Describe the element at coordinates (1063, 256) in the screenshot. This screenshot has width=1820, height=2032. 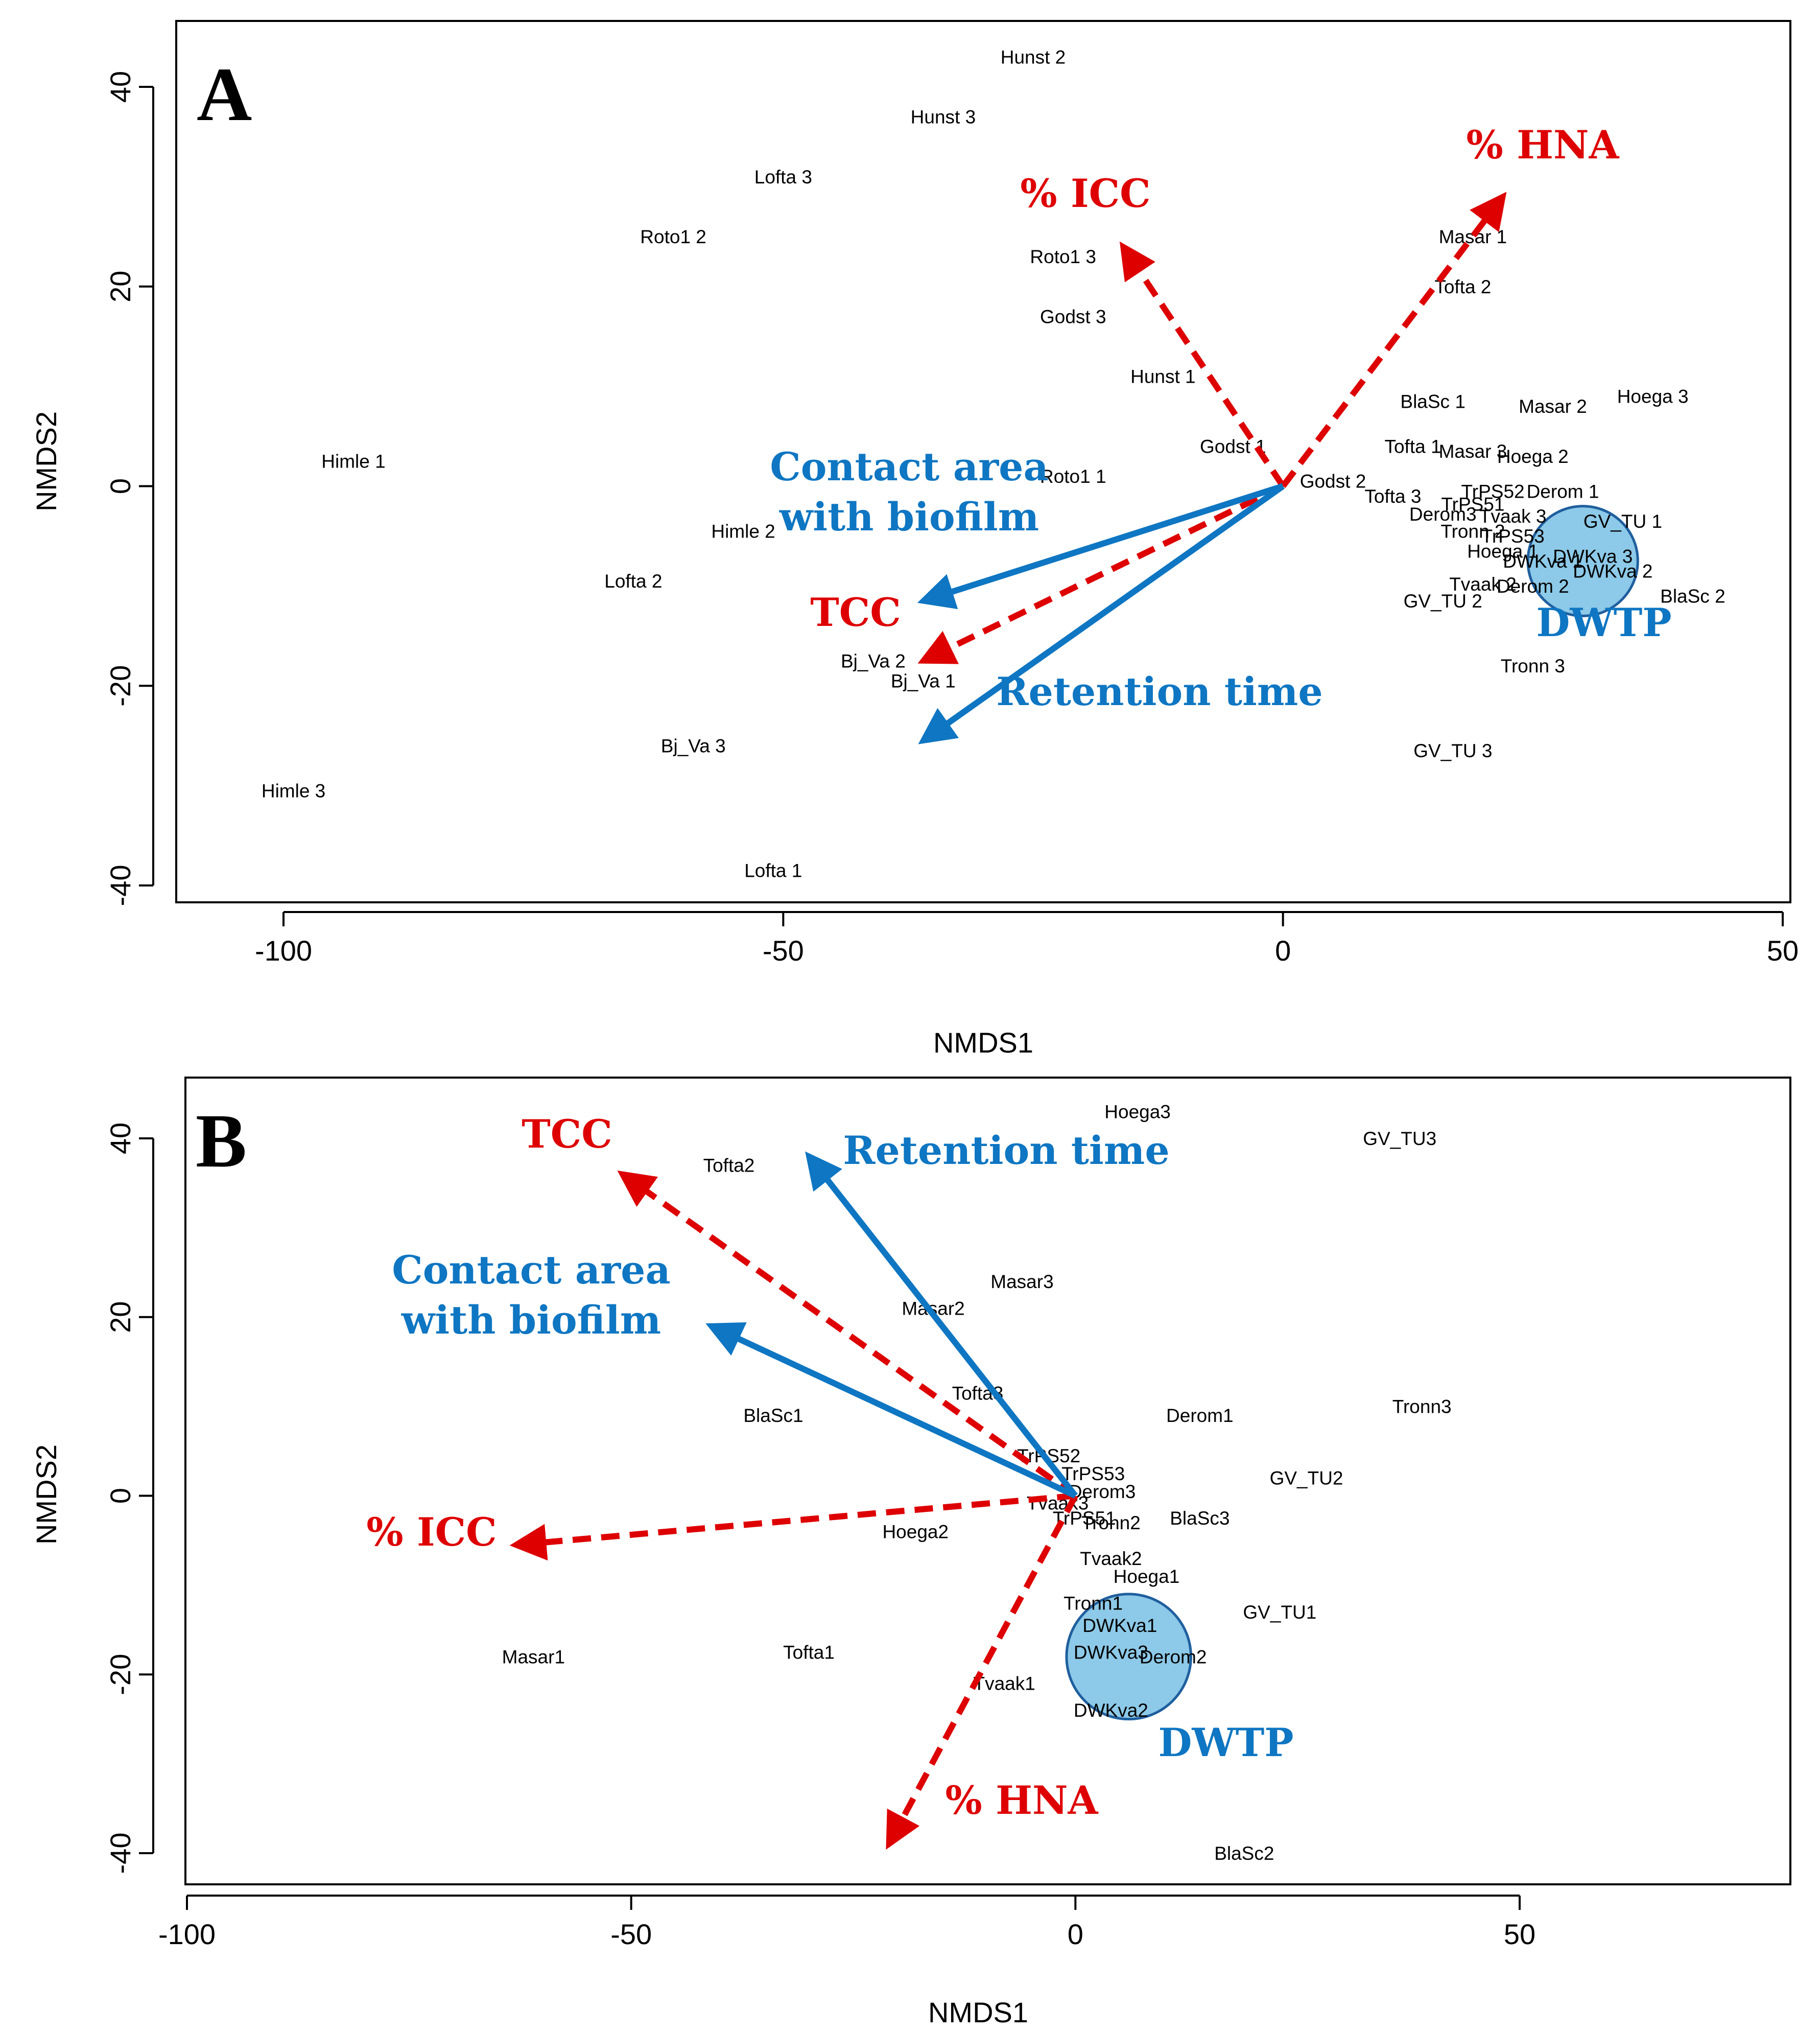
I see `panel-a-point-roto1-3: Roto1 3` at that location.